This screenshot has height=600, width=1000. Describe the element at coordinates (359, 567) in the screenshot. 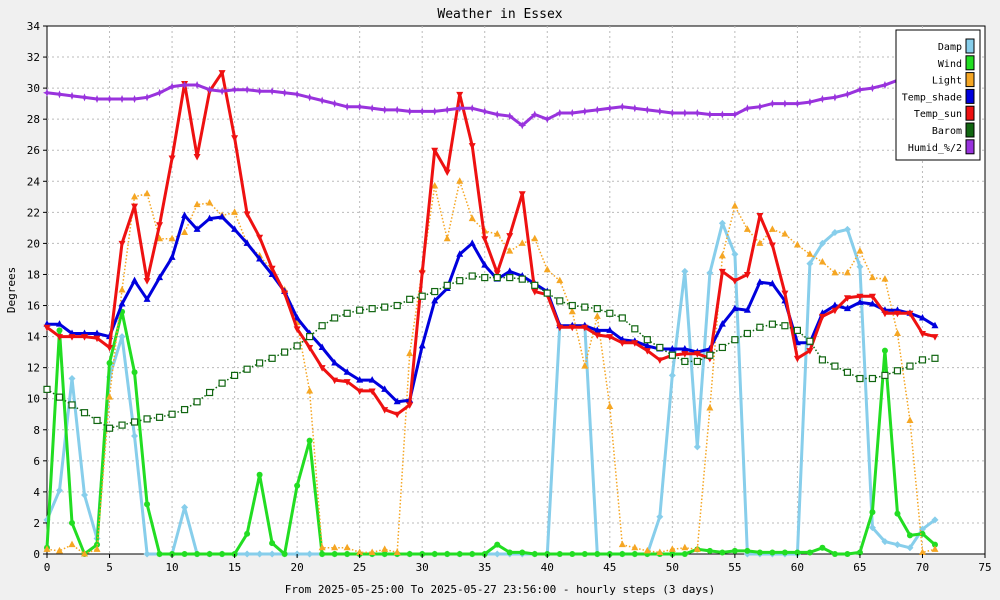

I see `x-tick-label: 25` at that location.